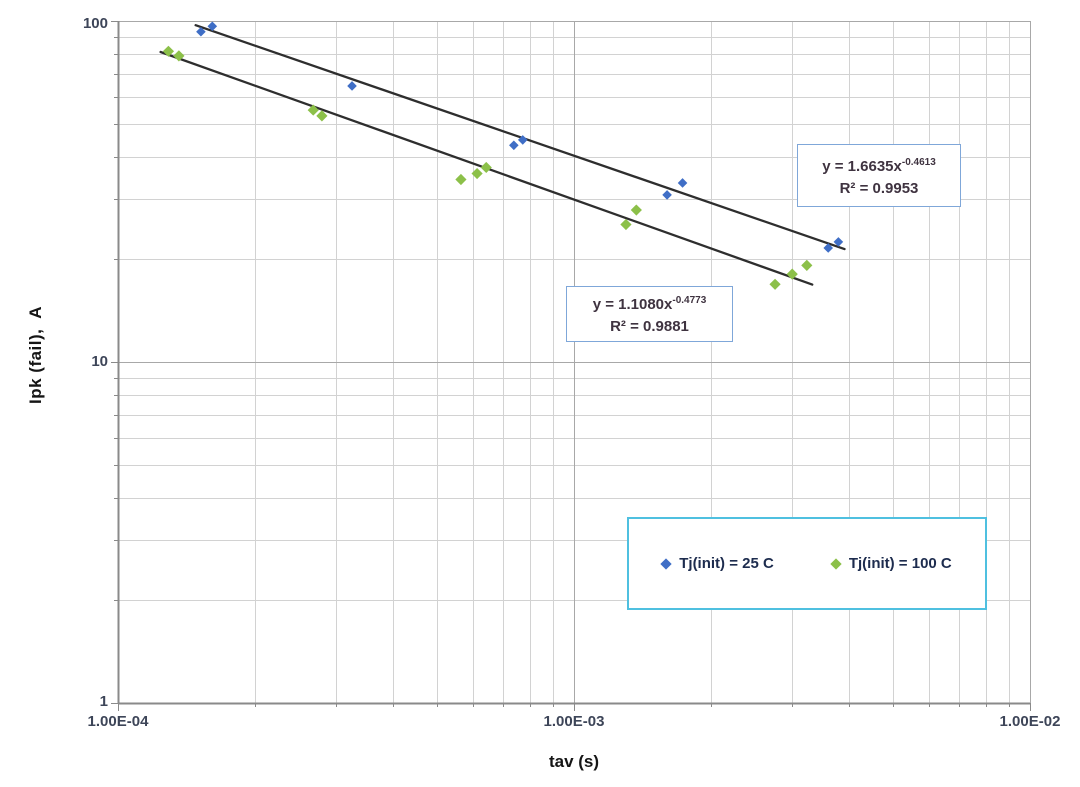 This screenshot has height=787, width=1080. Describe the element at coordinates (807, 563) in the screenshot. I see `legend: Tj(init) = 25 C Tj(init) = 100 C` at that location.